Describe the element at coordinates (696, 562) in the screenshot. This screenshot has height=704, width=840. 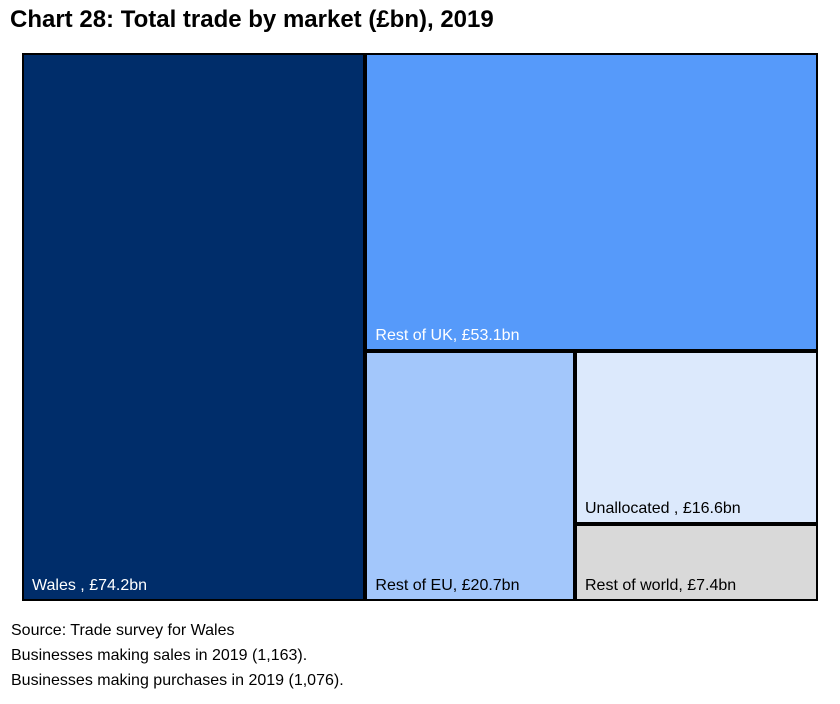
I see `treemap-tile-rest-of-world: Rest of world, £7.4bn` at that location.